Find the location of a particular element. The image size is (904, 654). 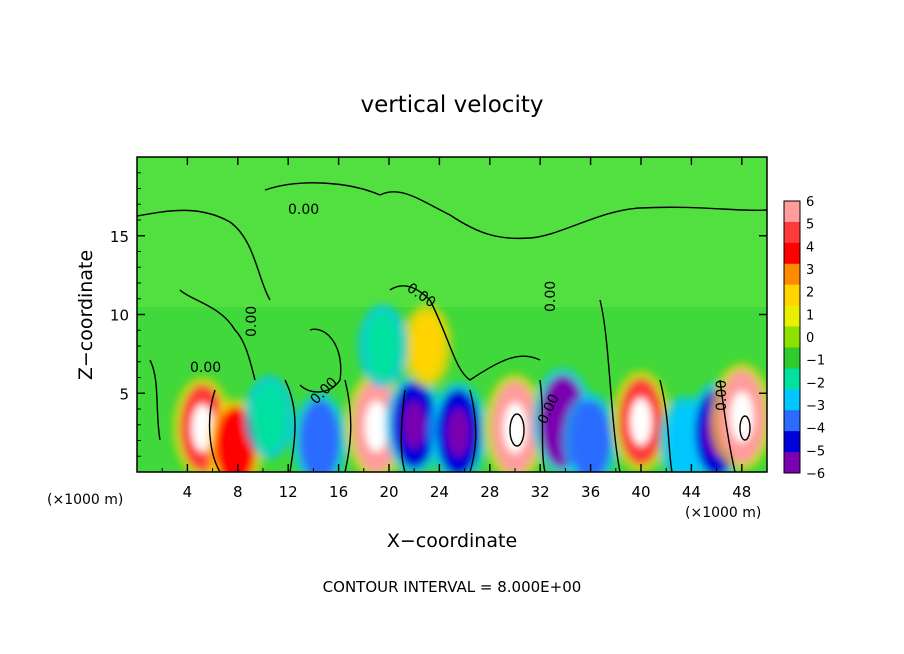

colorbar-label: 0 is located at coordinates (810, 338).